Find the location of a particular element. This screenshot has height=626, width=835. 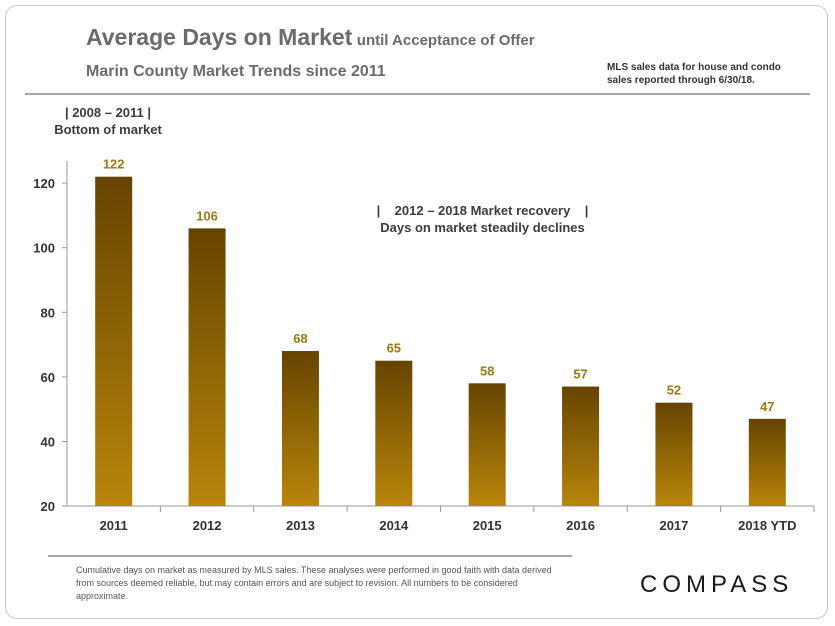

data-label: 122 is located at coordinates (114, 164).